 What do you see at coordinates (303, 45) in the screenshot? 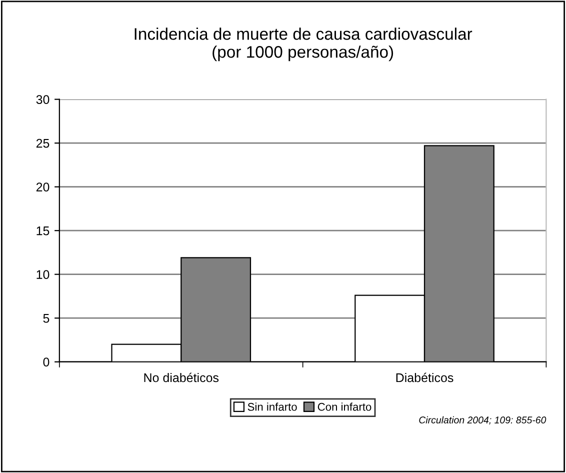
I see `chart-title: Incidencia de muerte de causa cardiovascular (por 1000 personas/año)` at bounding box center [303, 45].